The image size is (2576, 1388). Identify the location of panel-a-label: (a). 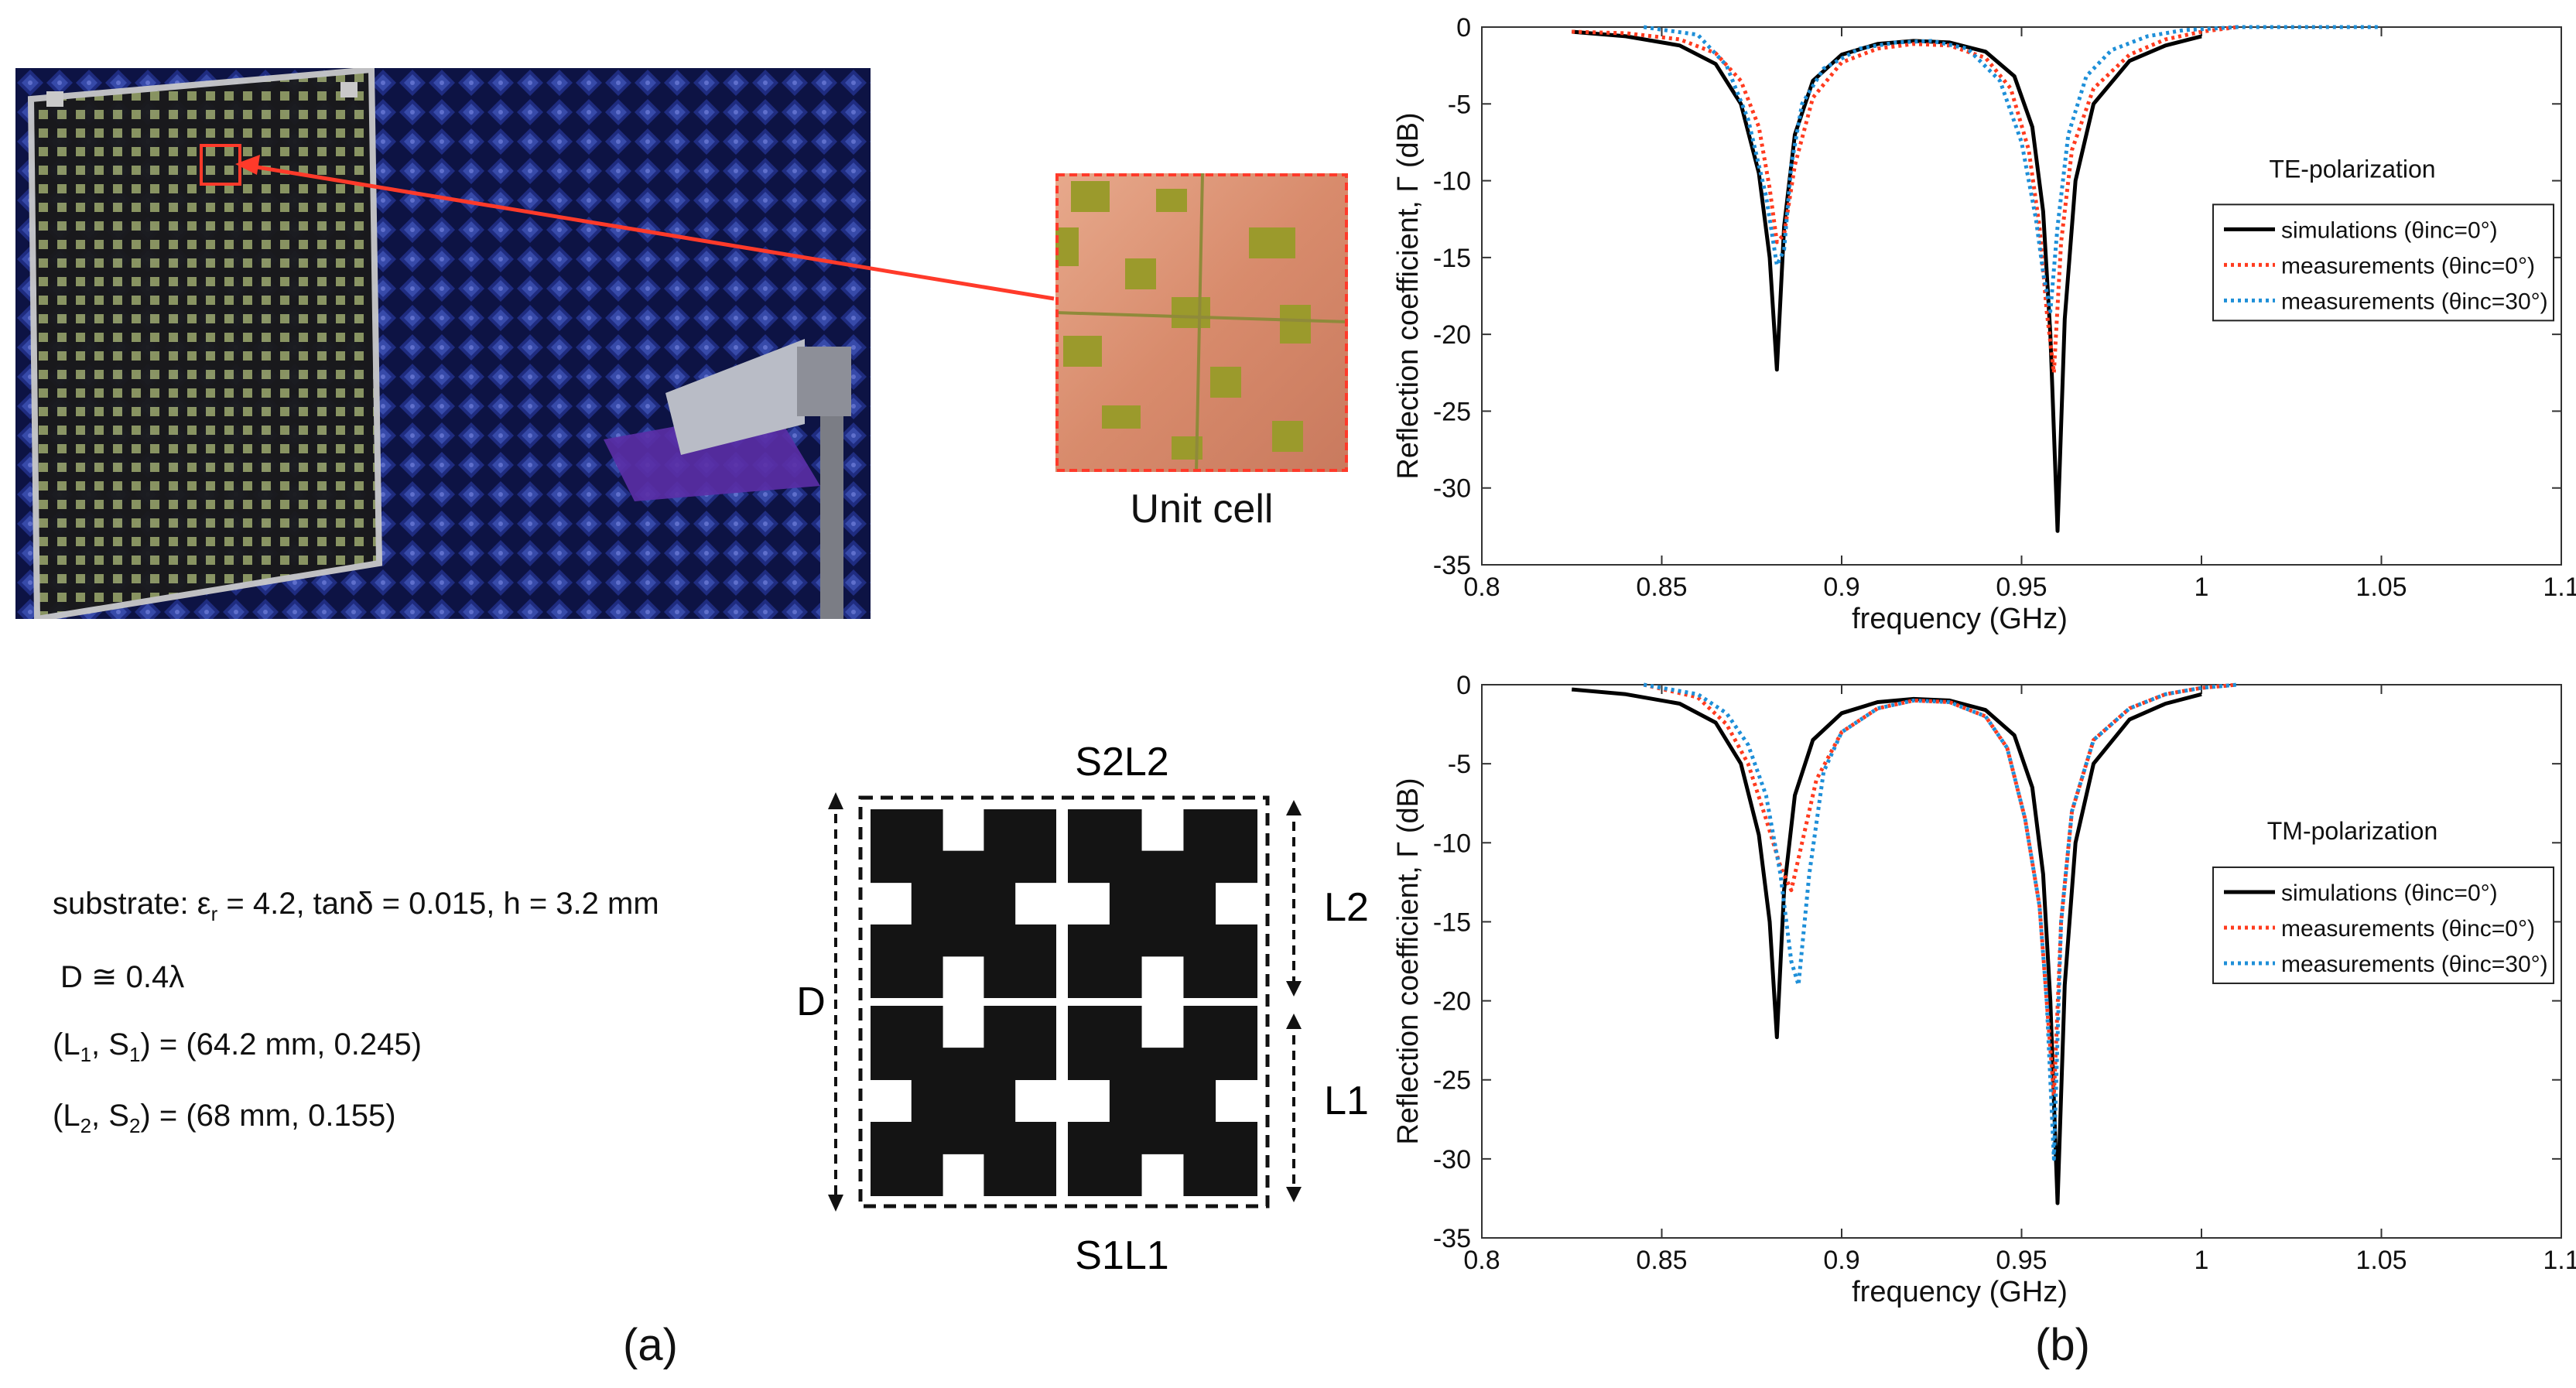
(650, 1345).